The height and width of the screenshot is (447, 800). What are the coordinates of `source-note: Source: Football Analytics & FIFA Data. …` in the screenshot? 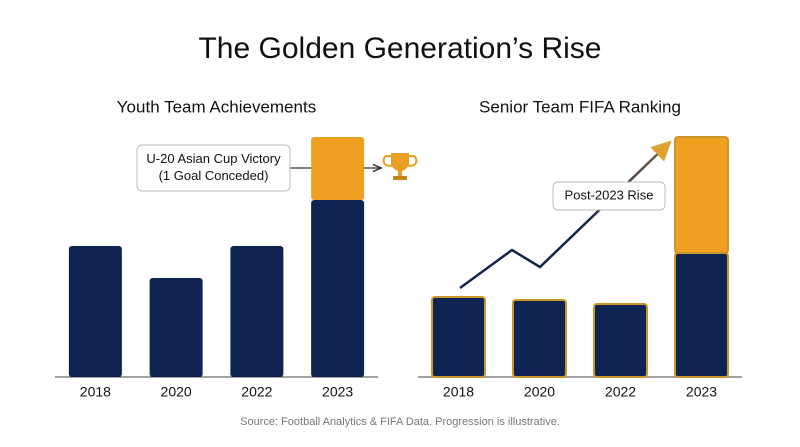 It's located at (400, 422).